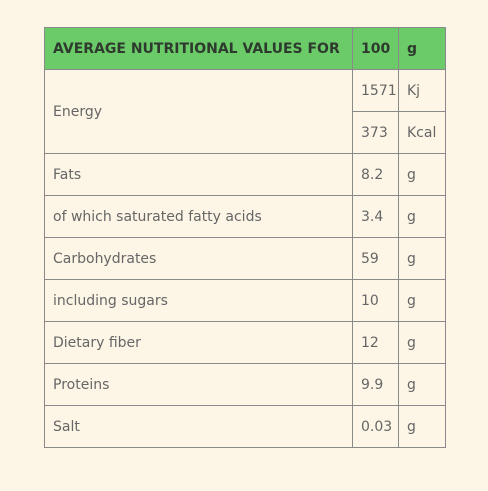 The height and width of the screenshot is (491, 488). What do you see at coordinates (375, 174) in the screenshot?
I see `value-cell: 8.2` at bounding box center [375, 174].